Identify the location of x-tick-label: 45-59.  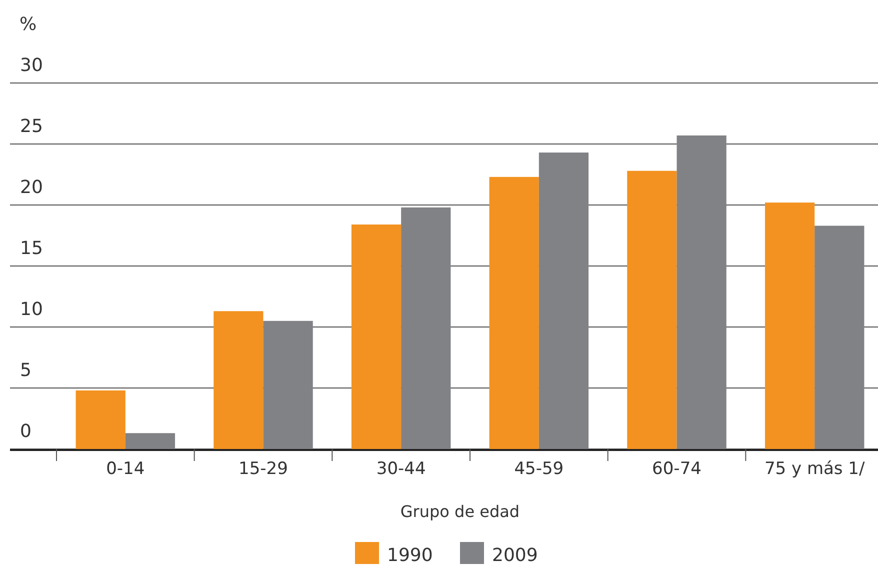
(539, 469).